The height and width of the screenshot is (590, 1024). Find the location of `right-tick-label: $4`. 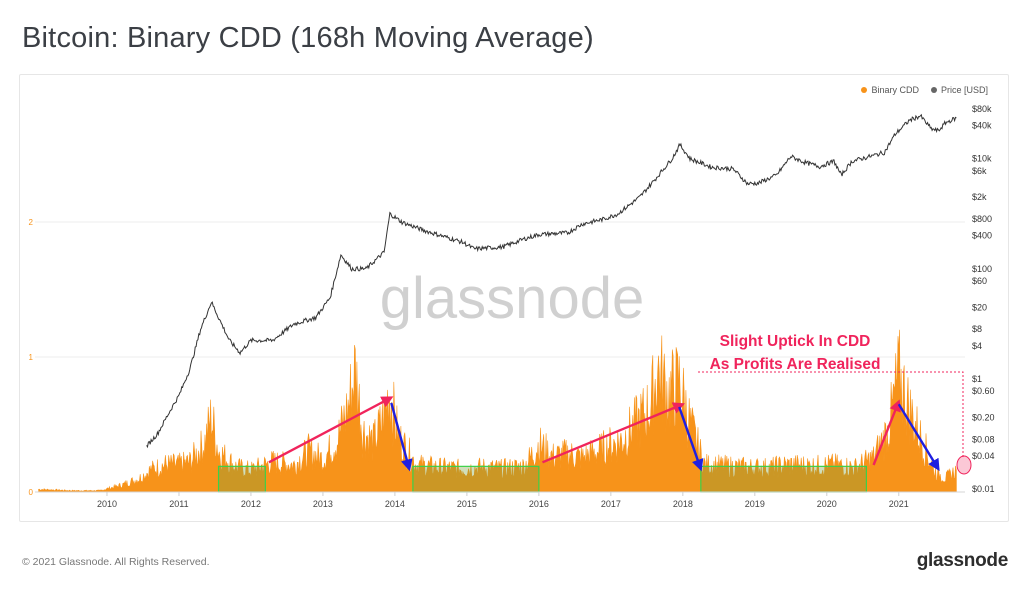

right-tick-label: $4 is located at coordinates (977, 346).